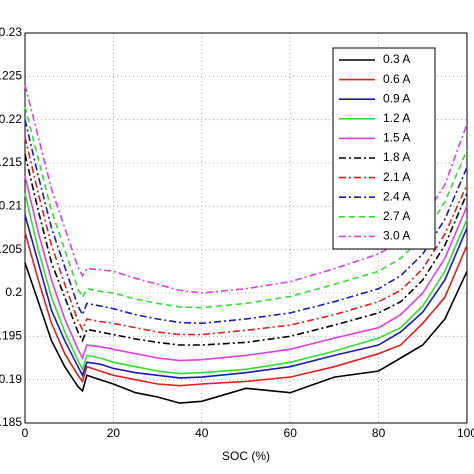  What do you see at coordinates (13, 292) in the screenshot?
I see `y-tick-label: 0.2` at bounding box center [13, 292].